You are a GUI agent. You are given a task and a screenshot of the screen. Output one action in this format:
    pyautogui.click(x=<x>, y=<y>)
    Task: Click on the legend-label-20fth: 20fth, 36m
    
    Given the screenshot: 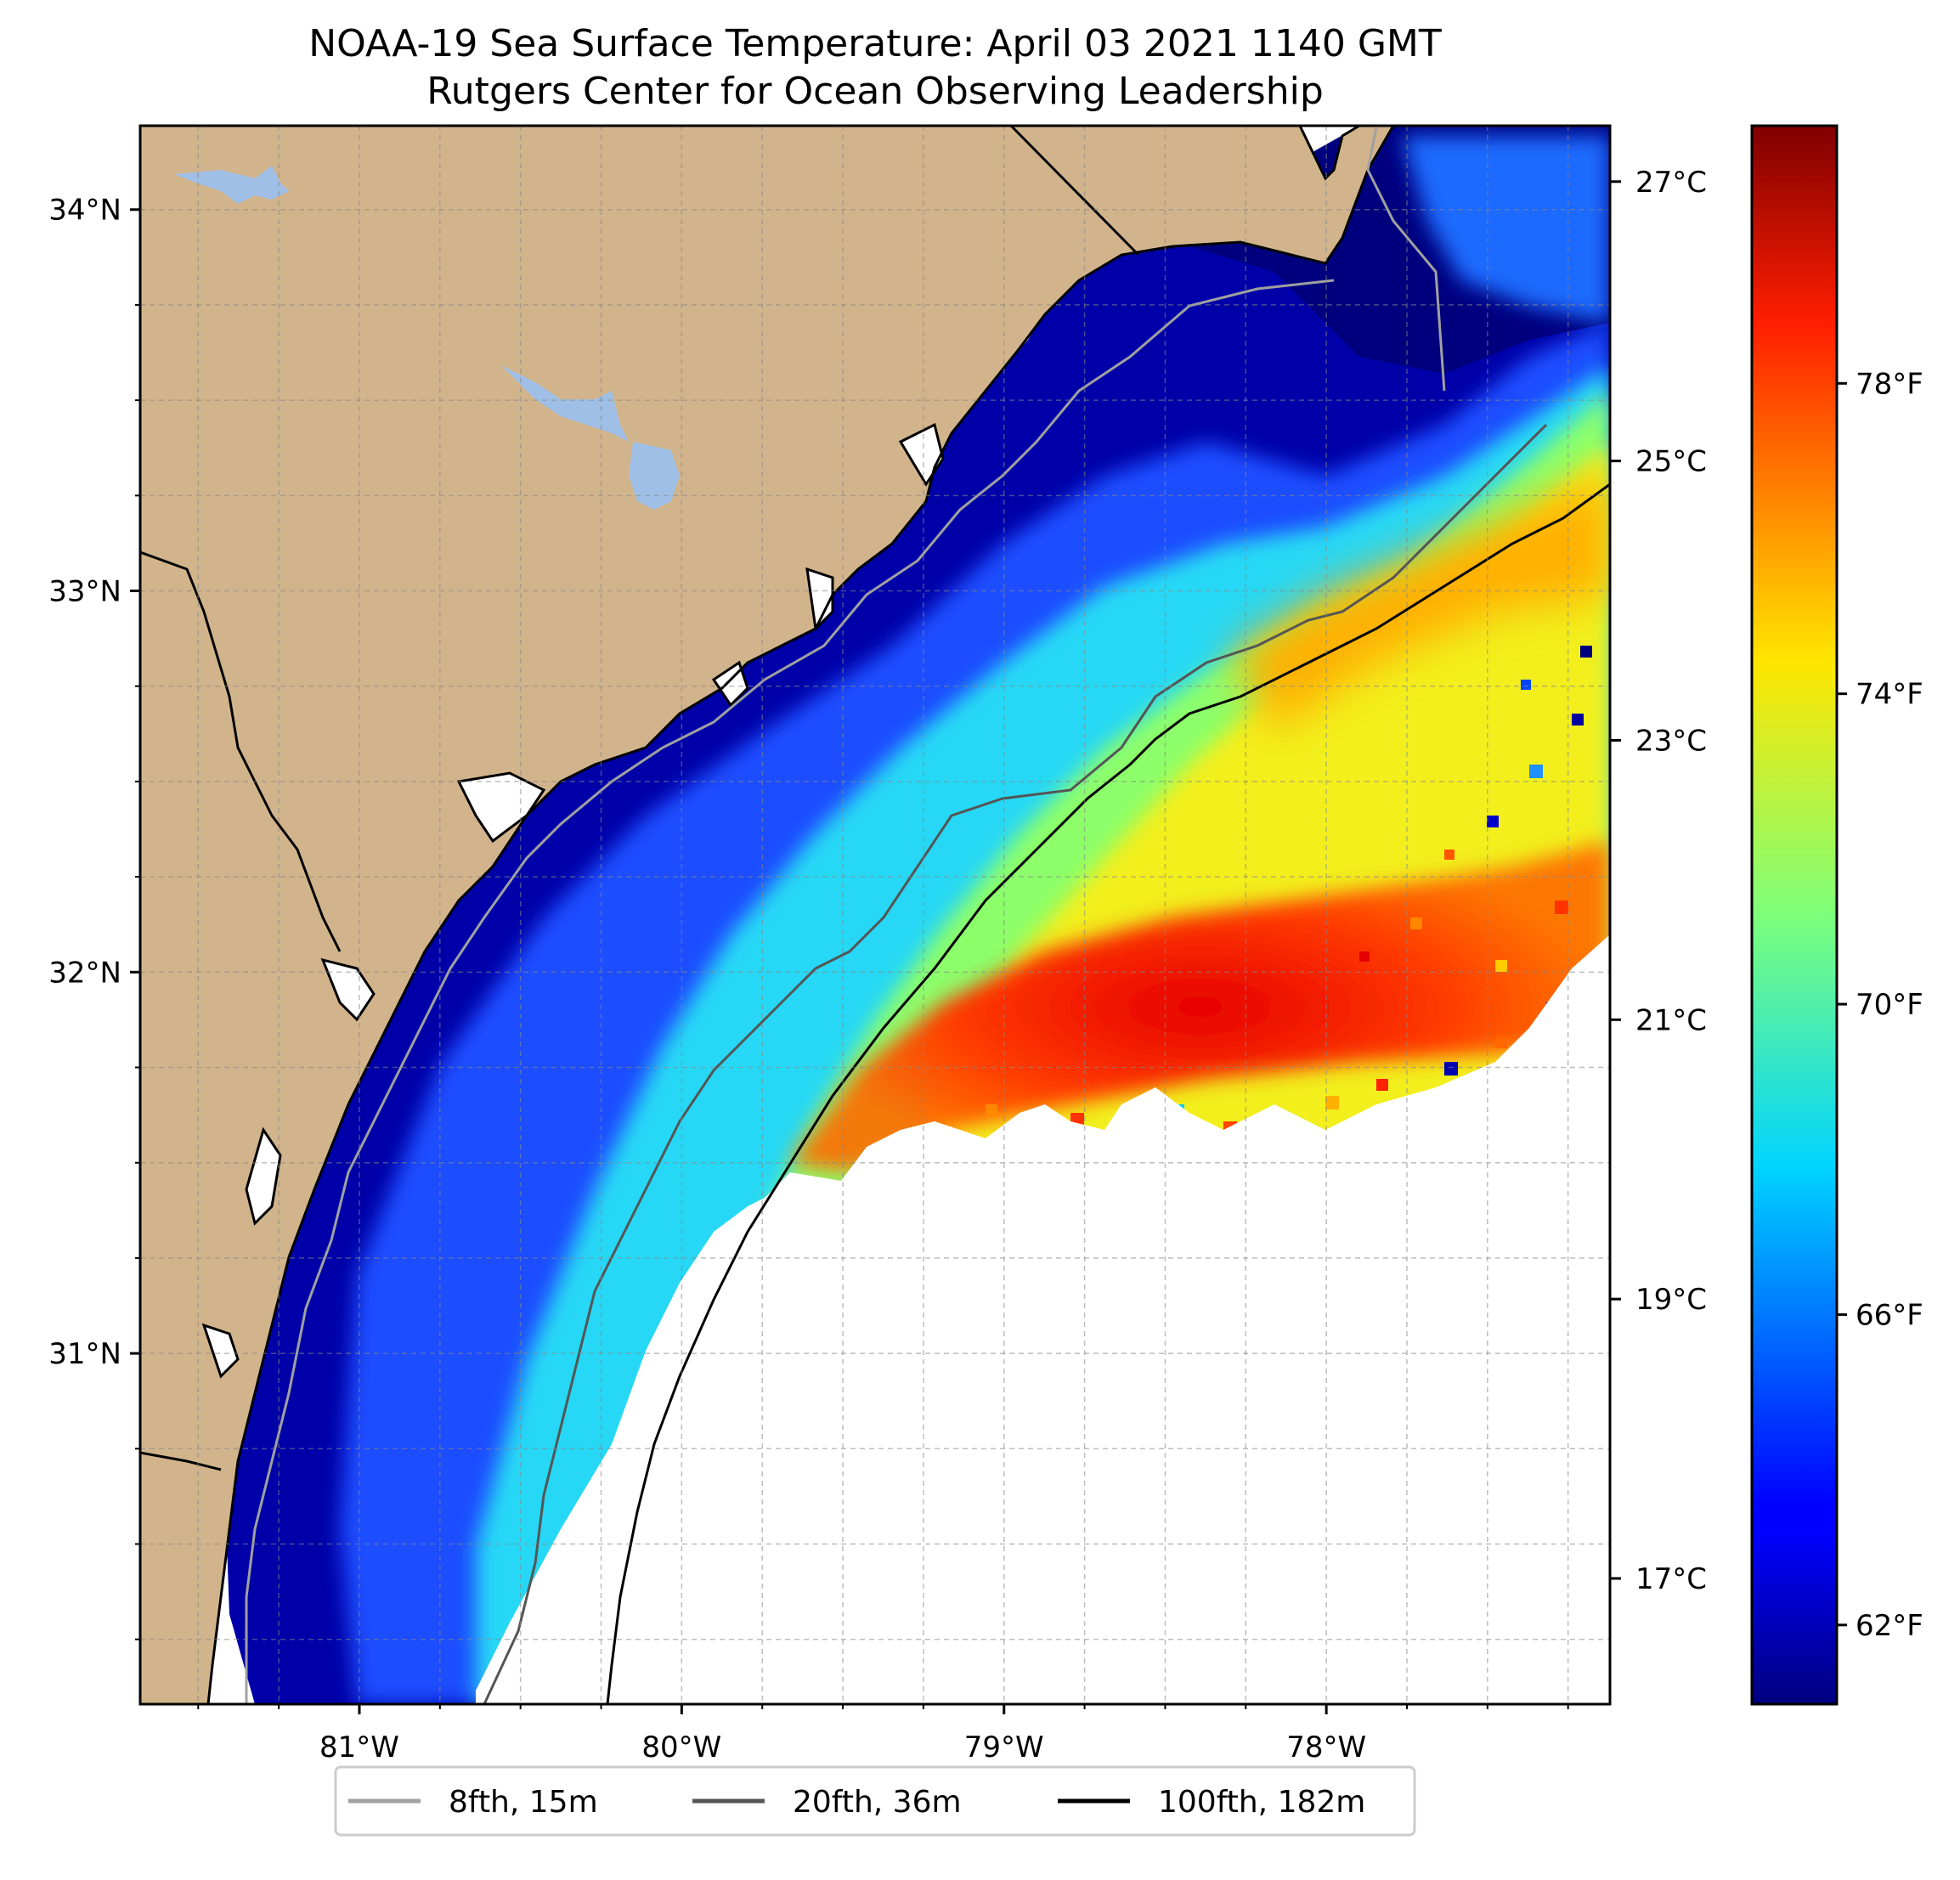 What is the action you would take?
    pyautogui.click(x=877, y=1803)
    